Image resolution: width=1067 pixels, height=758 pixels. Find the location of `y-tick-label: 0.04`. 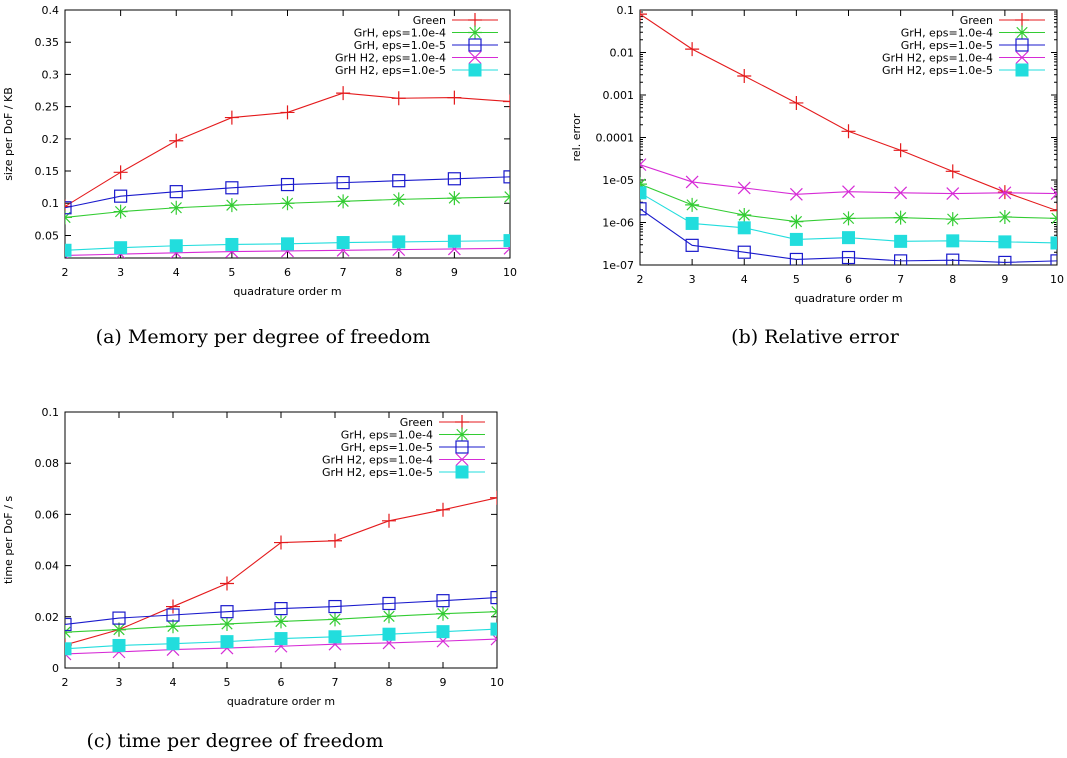

y-tick-label: 0.04 is located at coordinates (47, 566).